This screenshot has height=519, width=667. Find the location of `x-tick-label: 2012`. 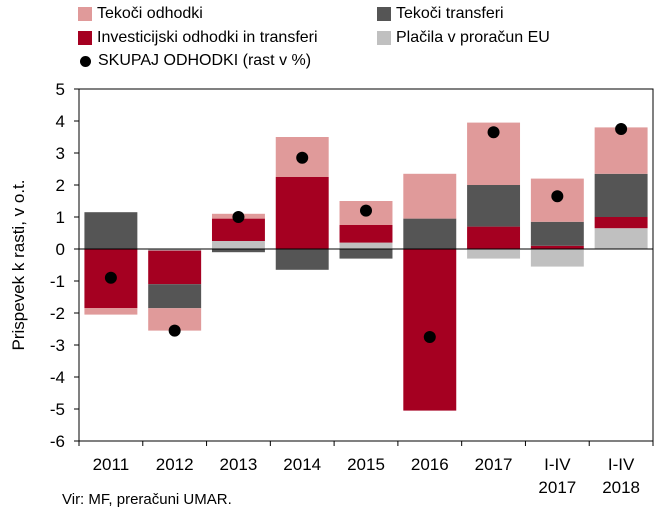

x-tick-label: 2012 is located at coordinates (175, 464).